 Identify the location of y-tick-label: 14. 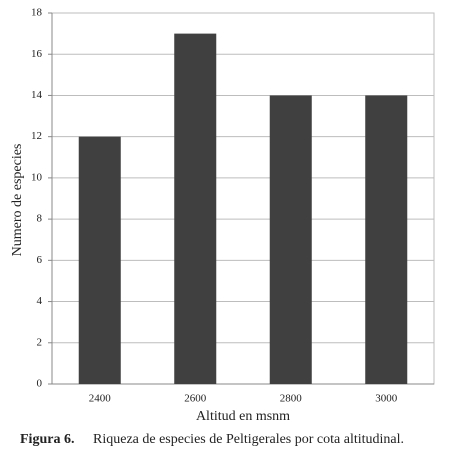
(37, 95).